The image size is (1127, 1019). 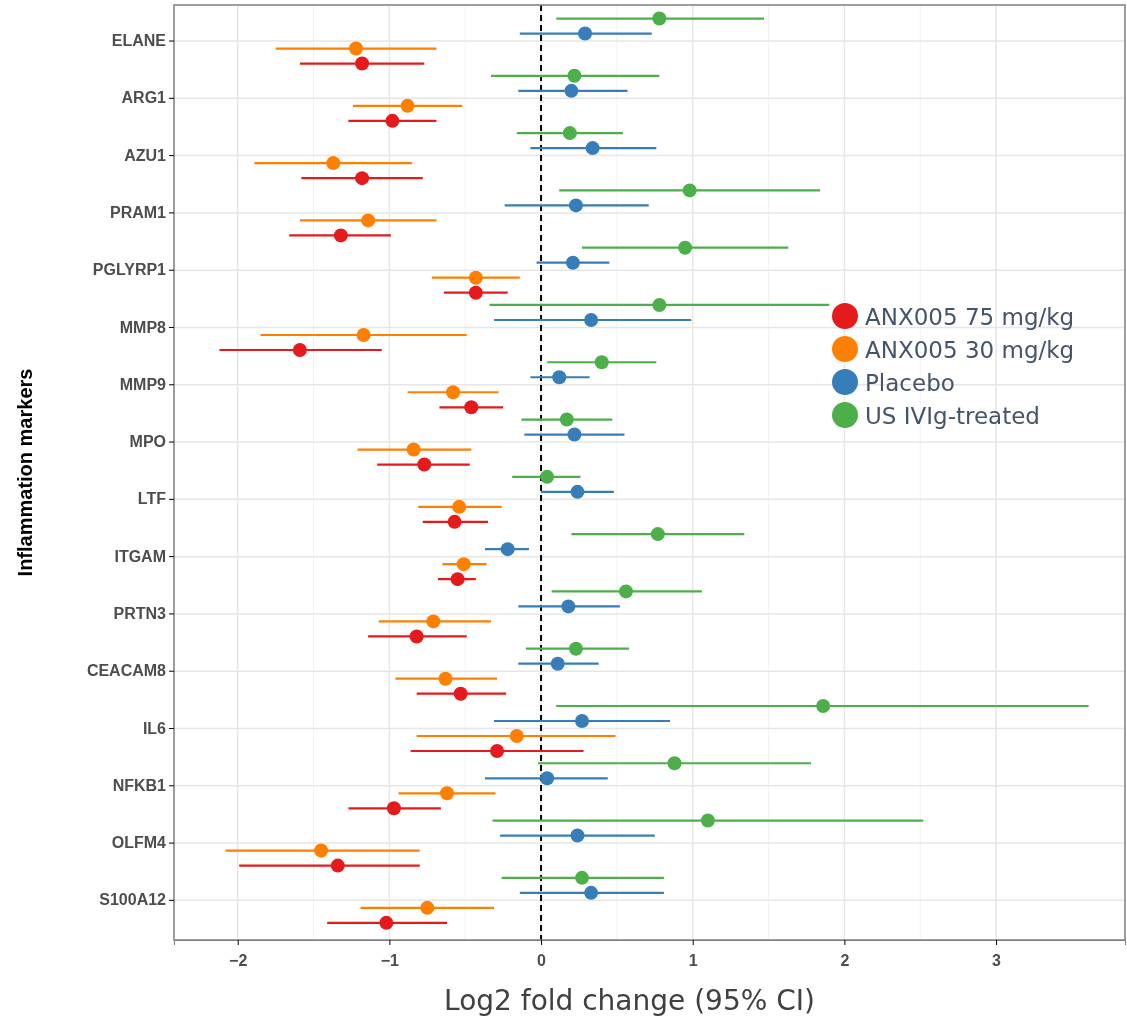 I want to click on y-tick-label: ITGAM, so click(x=140, y=556).